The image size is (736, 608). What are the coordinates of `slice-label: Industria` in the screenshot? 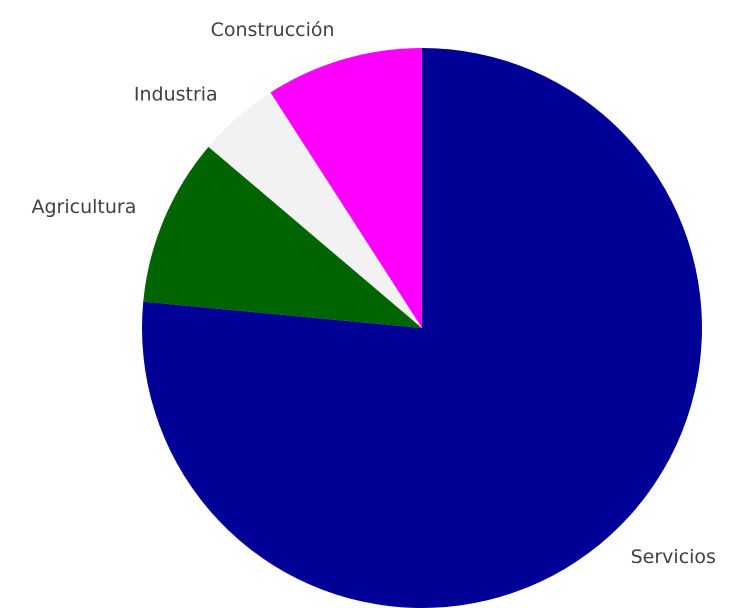 It's located at (176, 94).